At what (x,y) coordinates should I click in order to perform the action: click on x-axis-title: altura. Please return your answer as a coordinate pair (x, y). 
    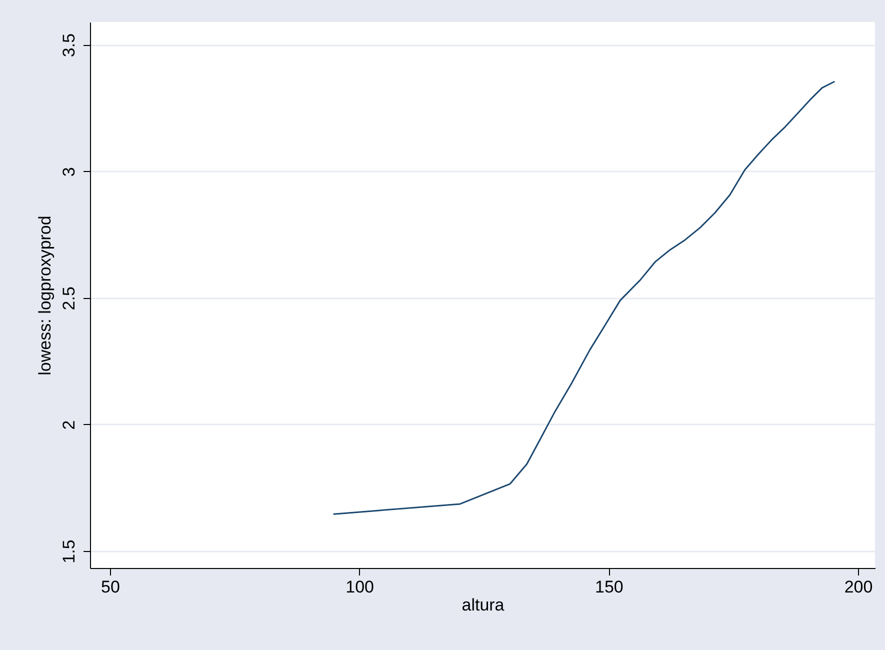
    Looking at the image, I should click on (483, 605).